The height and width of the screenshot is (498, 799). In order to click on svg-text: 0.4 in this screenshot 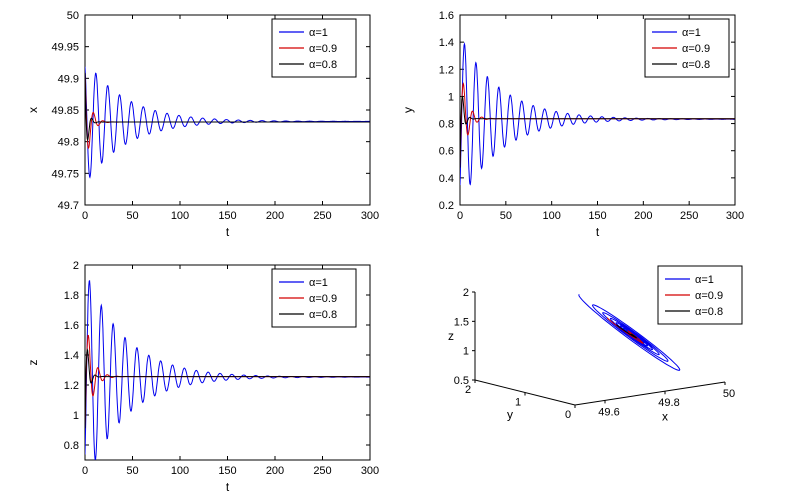, I will do `click(446, 179)`.